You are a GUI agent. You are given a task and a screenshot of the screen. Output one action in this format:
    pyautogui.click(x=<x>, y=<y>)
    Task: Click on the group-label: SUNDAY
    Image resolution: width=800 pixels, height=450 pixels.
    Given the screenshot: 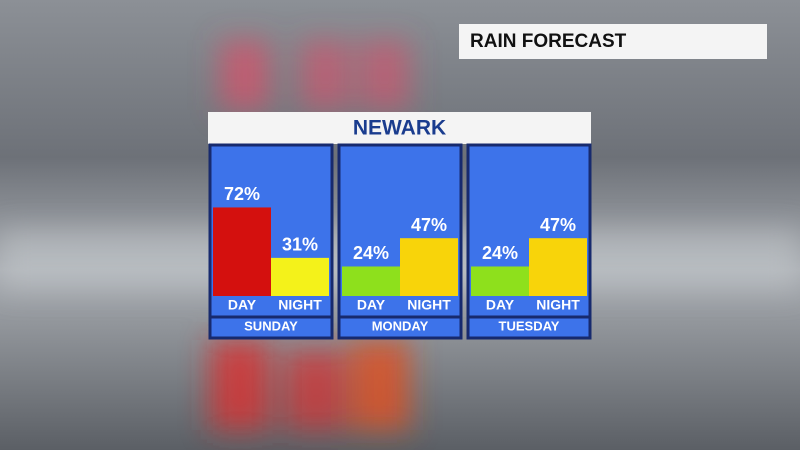 What is the action you would take?
    pyautogui.click(x=271, y=325)
    